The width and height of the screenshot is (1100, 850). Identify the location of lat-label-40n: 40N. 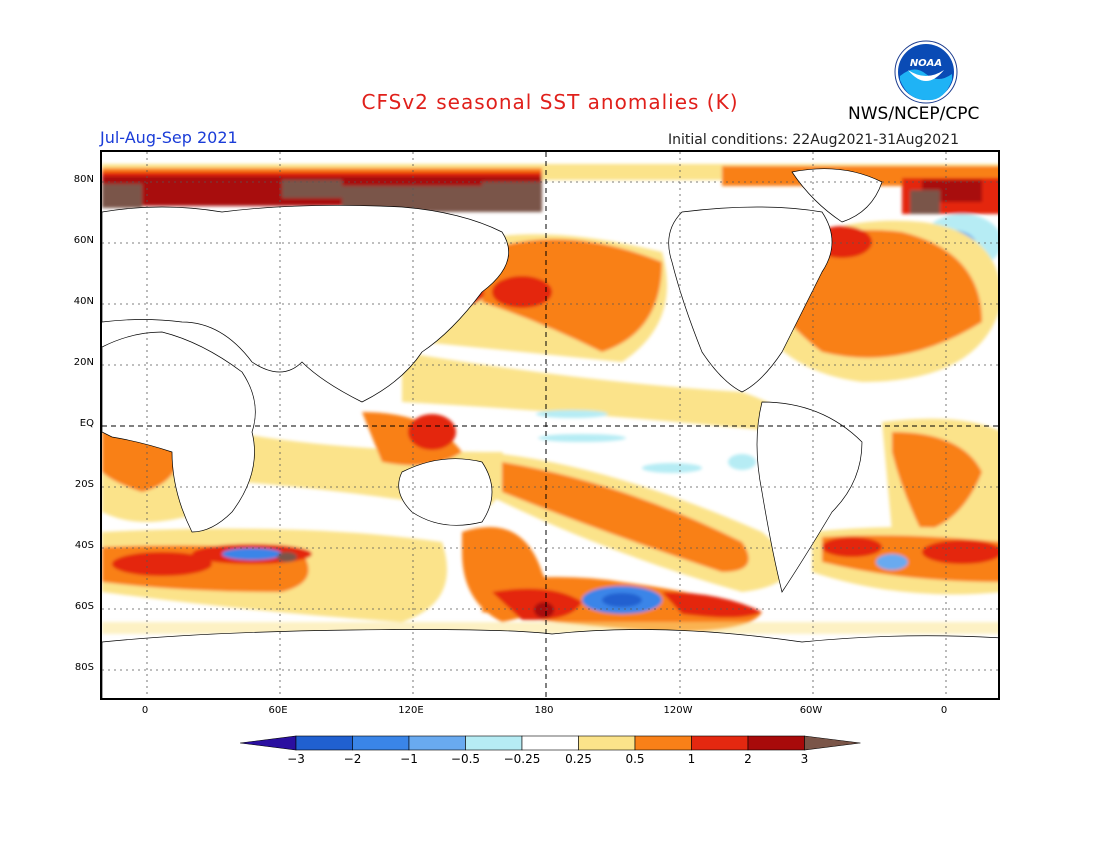
(83, 301).